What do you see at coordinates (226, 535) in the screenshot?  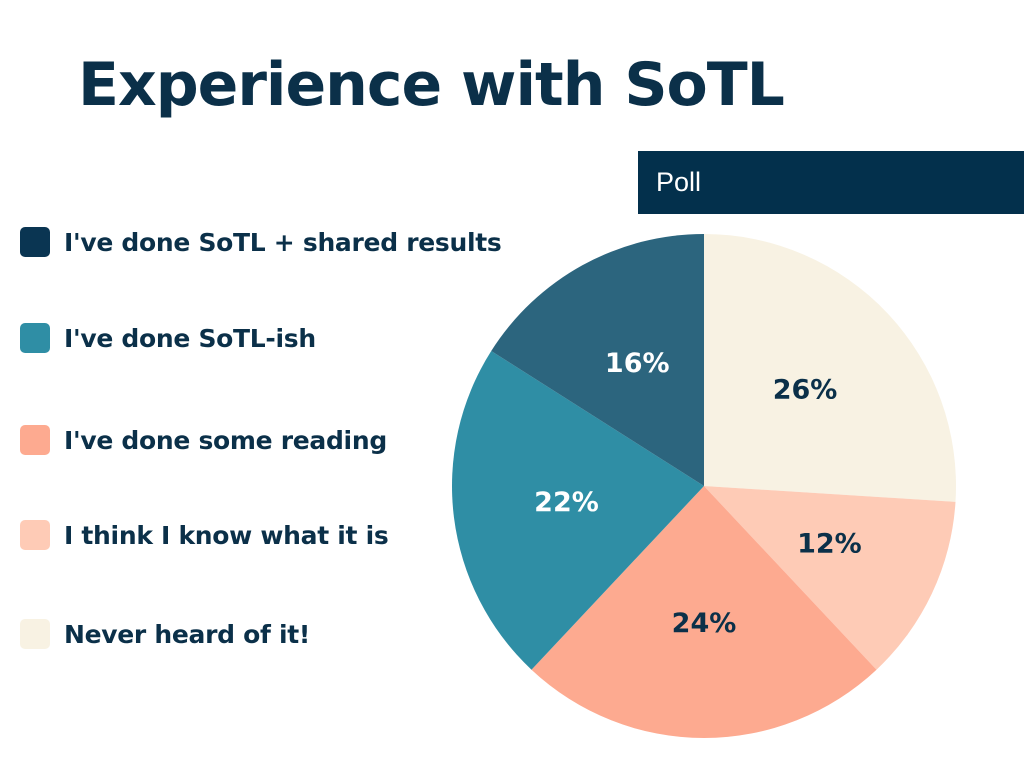 I see `legend-label: I think I know what it is` at bounding box center [226, 535].